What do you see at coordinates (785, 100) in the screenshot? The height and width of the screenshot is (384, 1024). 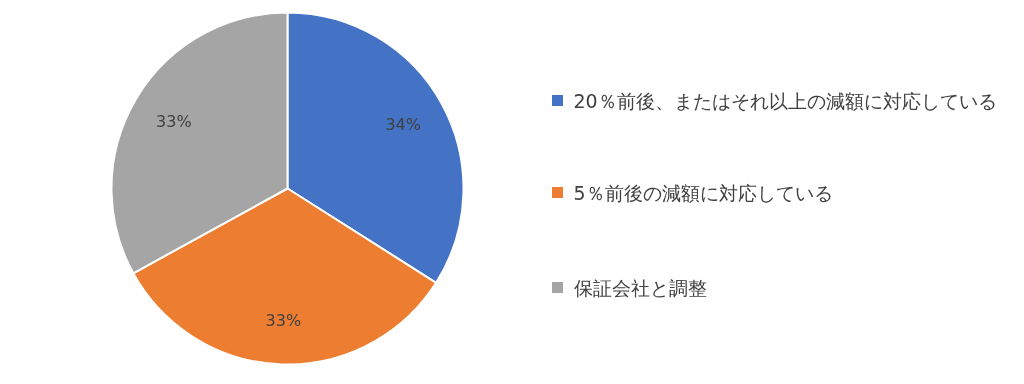 I see `legend-label: 20％前後、またはそれ以上の減額に対応している` at bounding box center [785, 100].